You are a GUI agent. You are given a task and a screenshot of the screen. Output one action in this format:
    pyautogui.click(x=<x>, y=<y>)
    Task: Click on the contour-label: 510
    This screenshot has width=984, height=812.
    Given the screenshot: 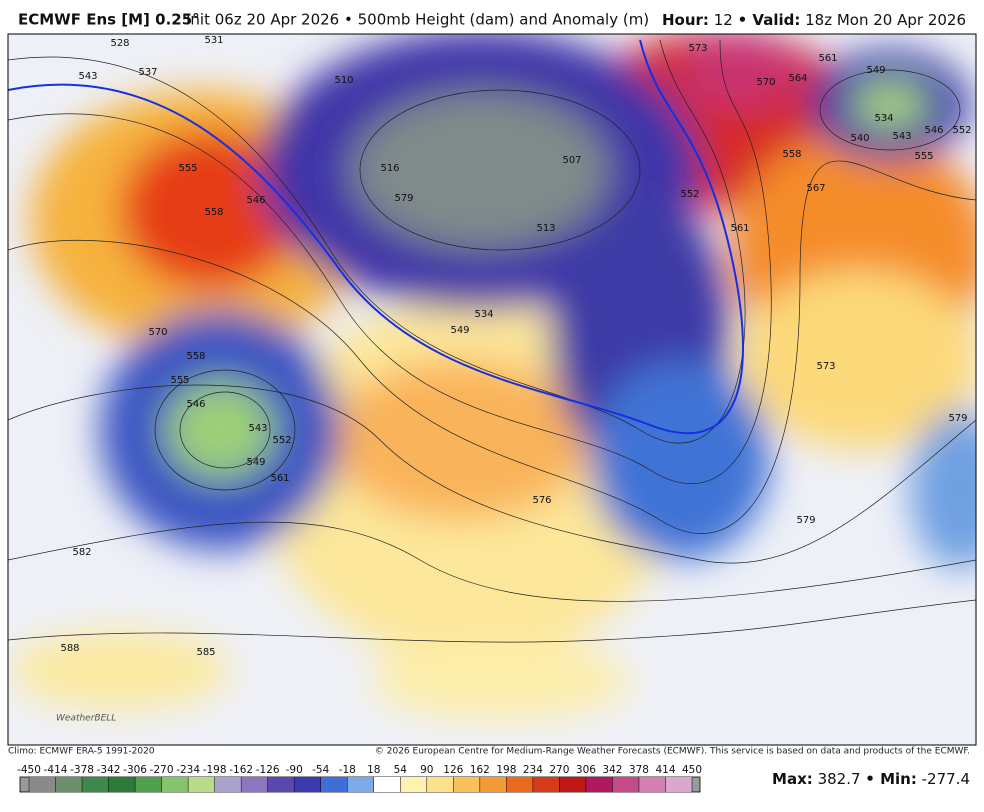 What is the action you would take?
    pyautogui.click(x=343, y=80)
    